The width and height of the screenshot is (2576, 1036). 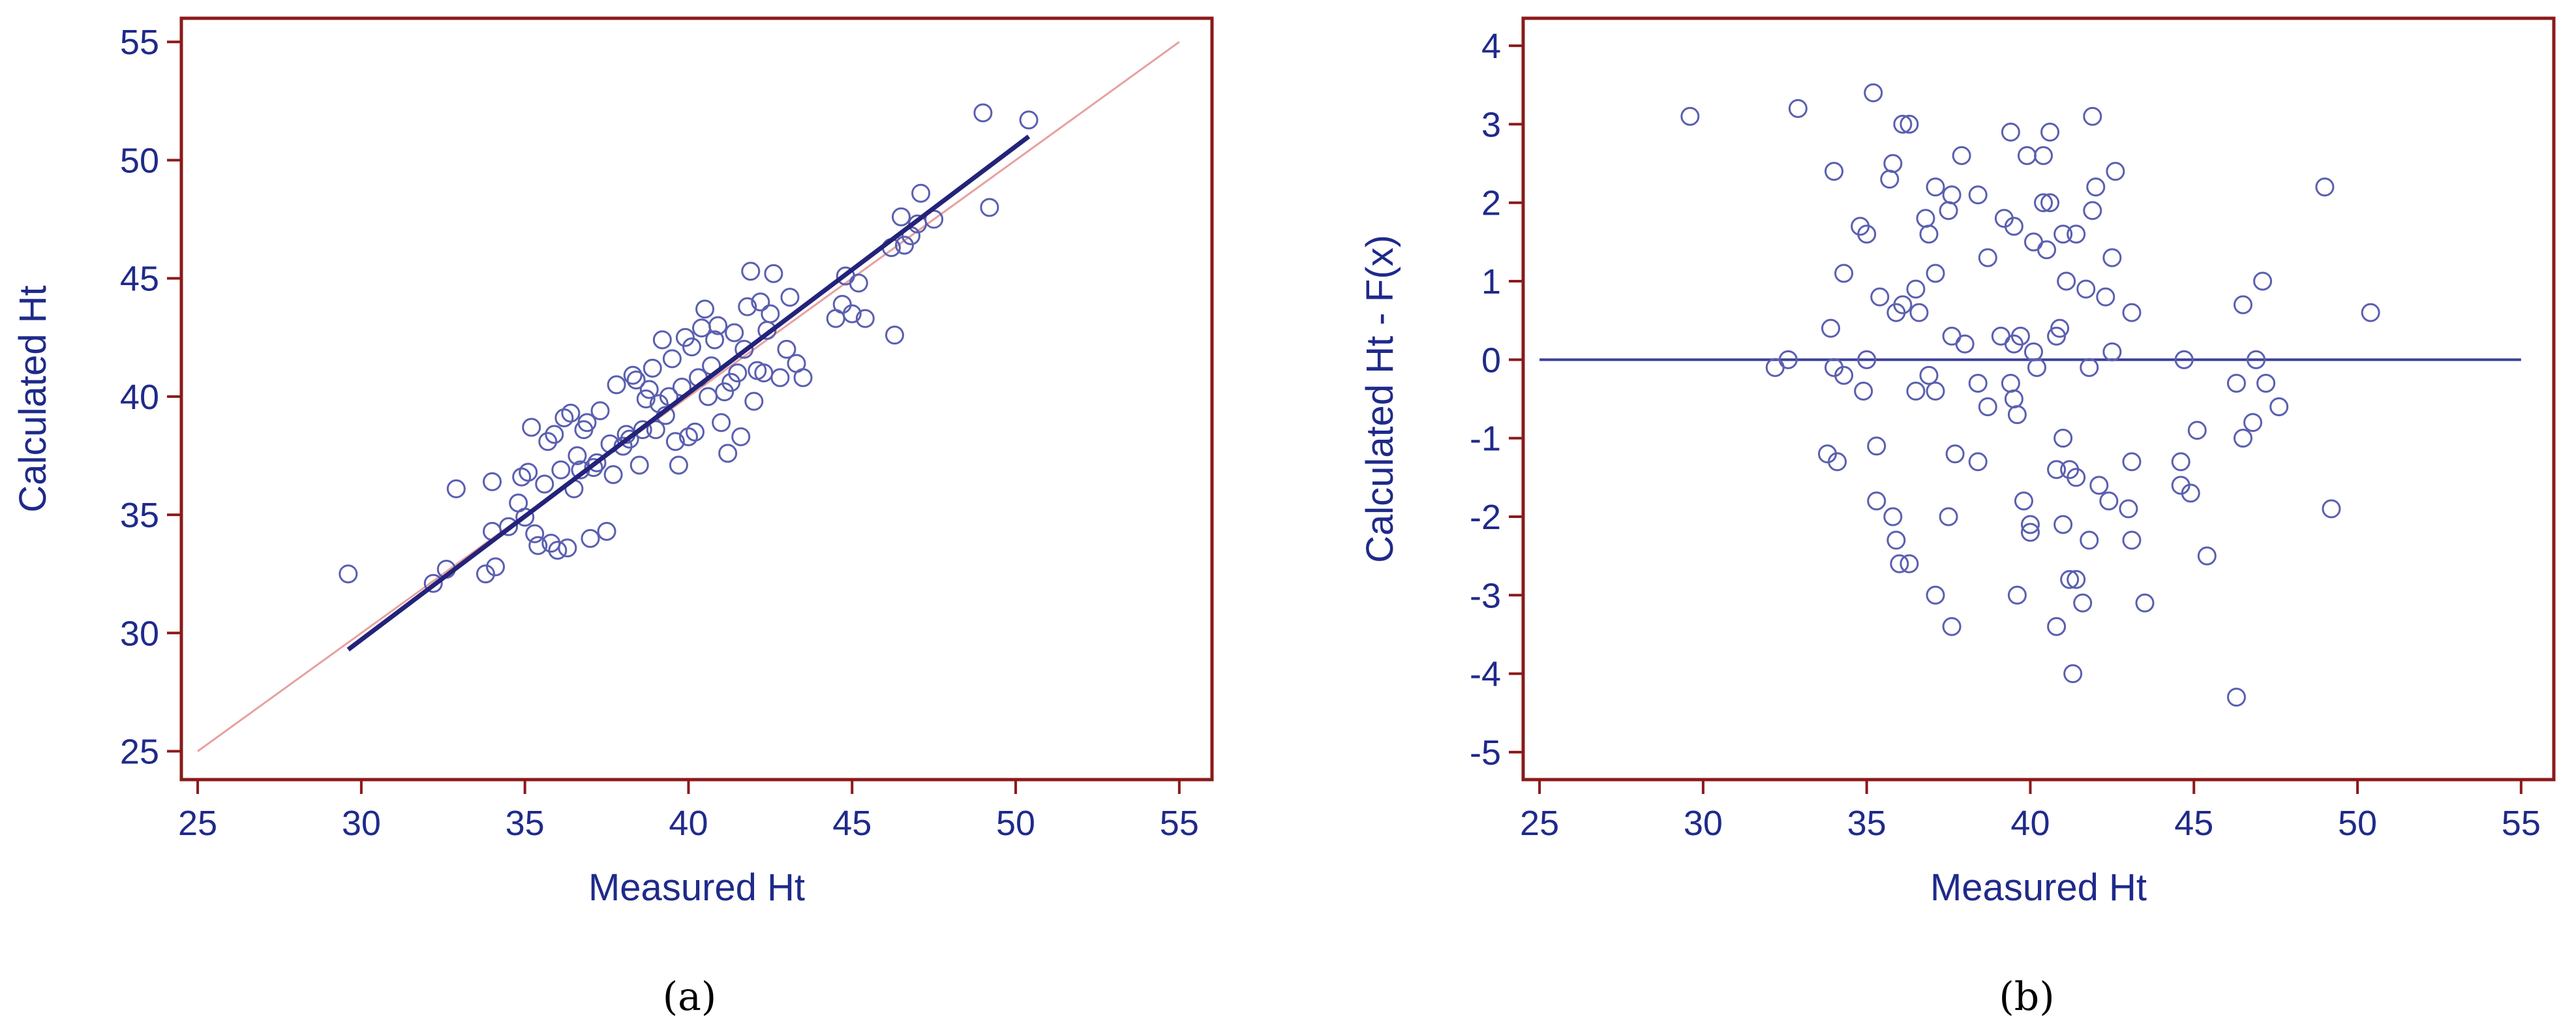 What do you see at coordinates (139, 42) in the screenshot?
I see `y-tick-label: 55` at bounding box center [139, 42].